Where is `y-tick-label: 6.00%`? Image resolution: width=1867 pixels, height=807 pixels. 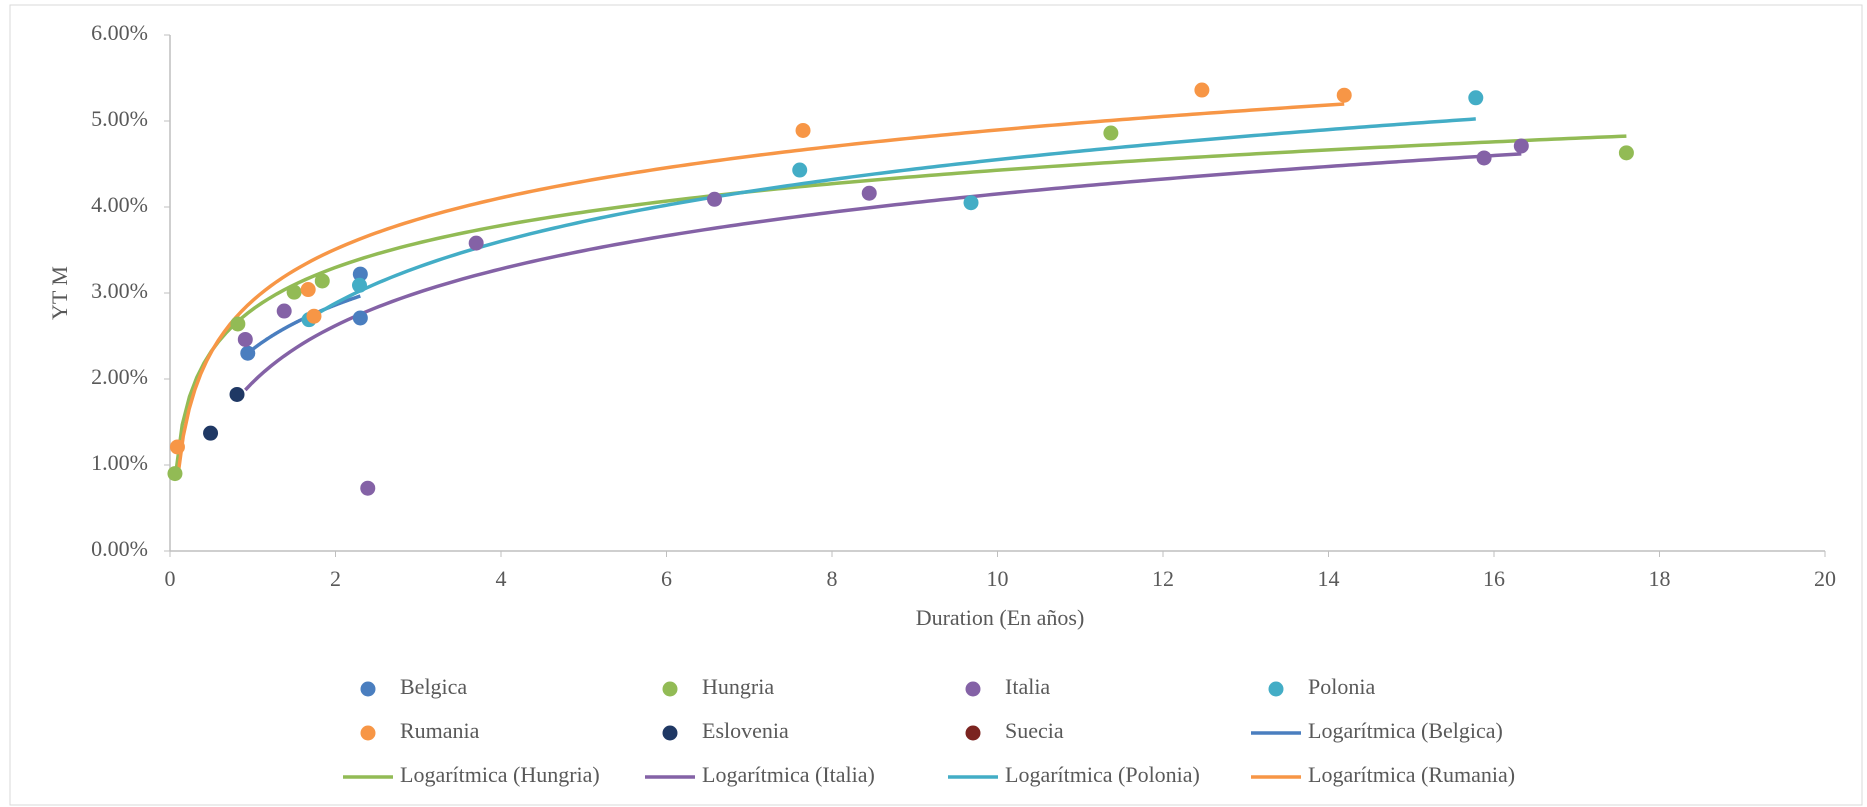
y-tick-label: 6.00% is located at coordinates (119, 32).